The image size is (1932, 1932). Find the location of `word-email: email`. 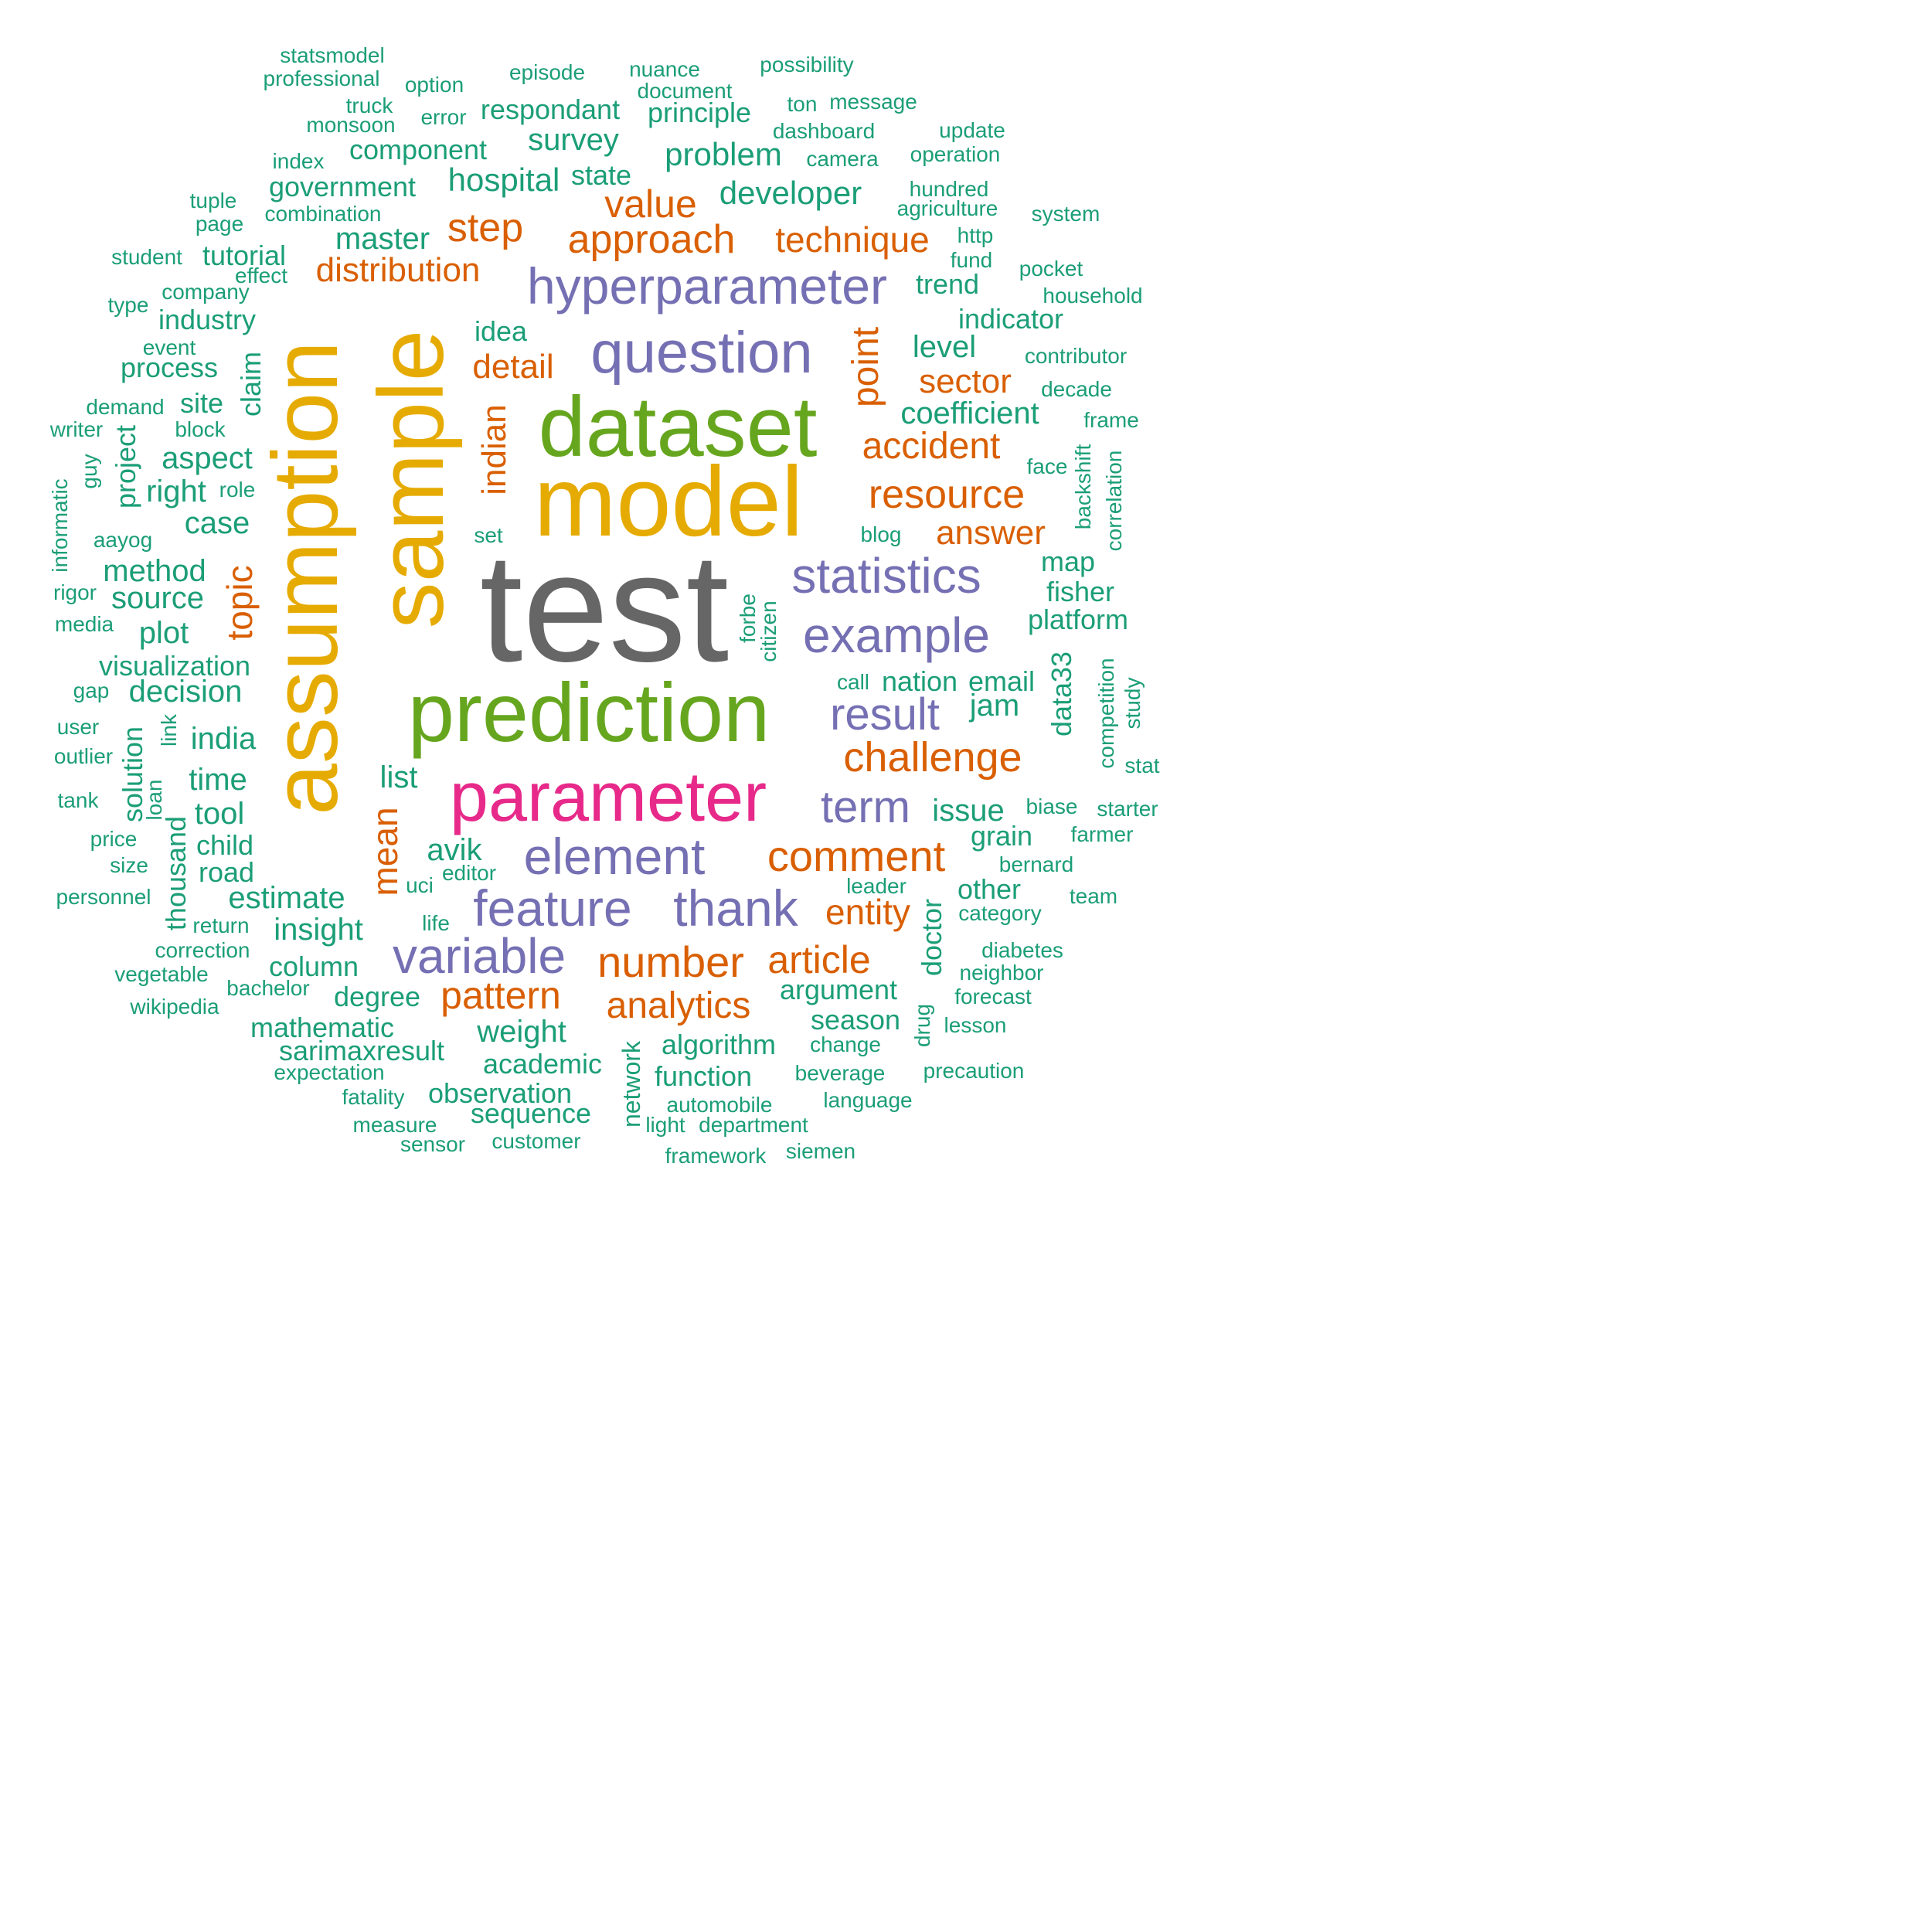

word-email: email is located at coordinates (1002, 681).